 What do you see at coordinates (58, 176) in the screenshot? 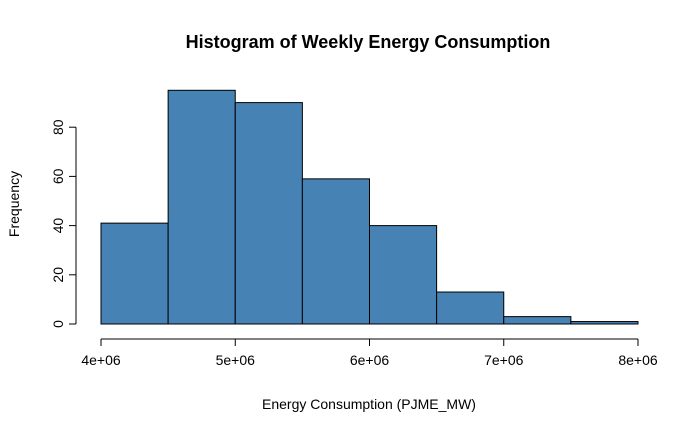
I see `y-tick-label: 60` at bounding box center [58, 176].